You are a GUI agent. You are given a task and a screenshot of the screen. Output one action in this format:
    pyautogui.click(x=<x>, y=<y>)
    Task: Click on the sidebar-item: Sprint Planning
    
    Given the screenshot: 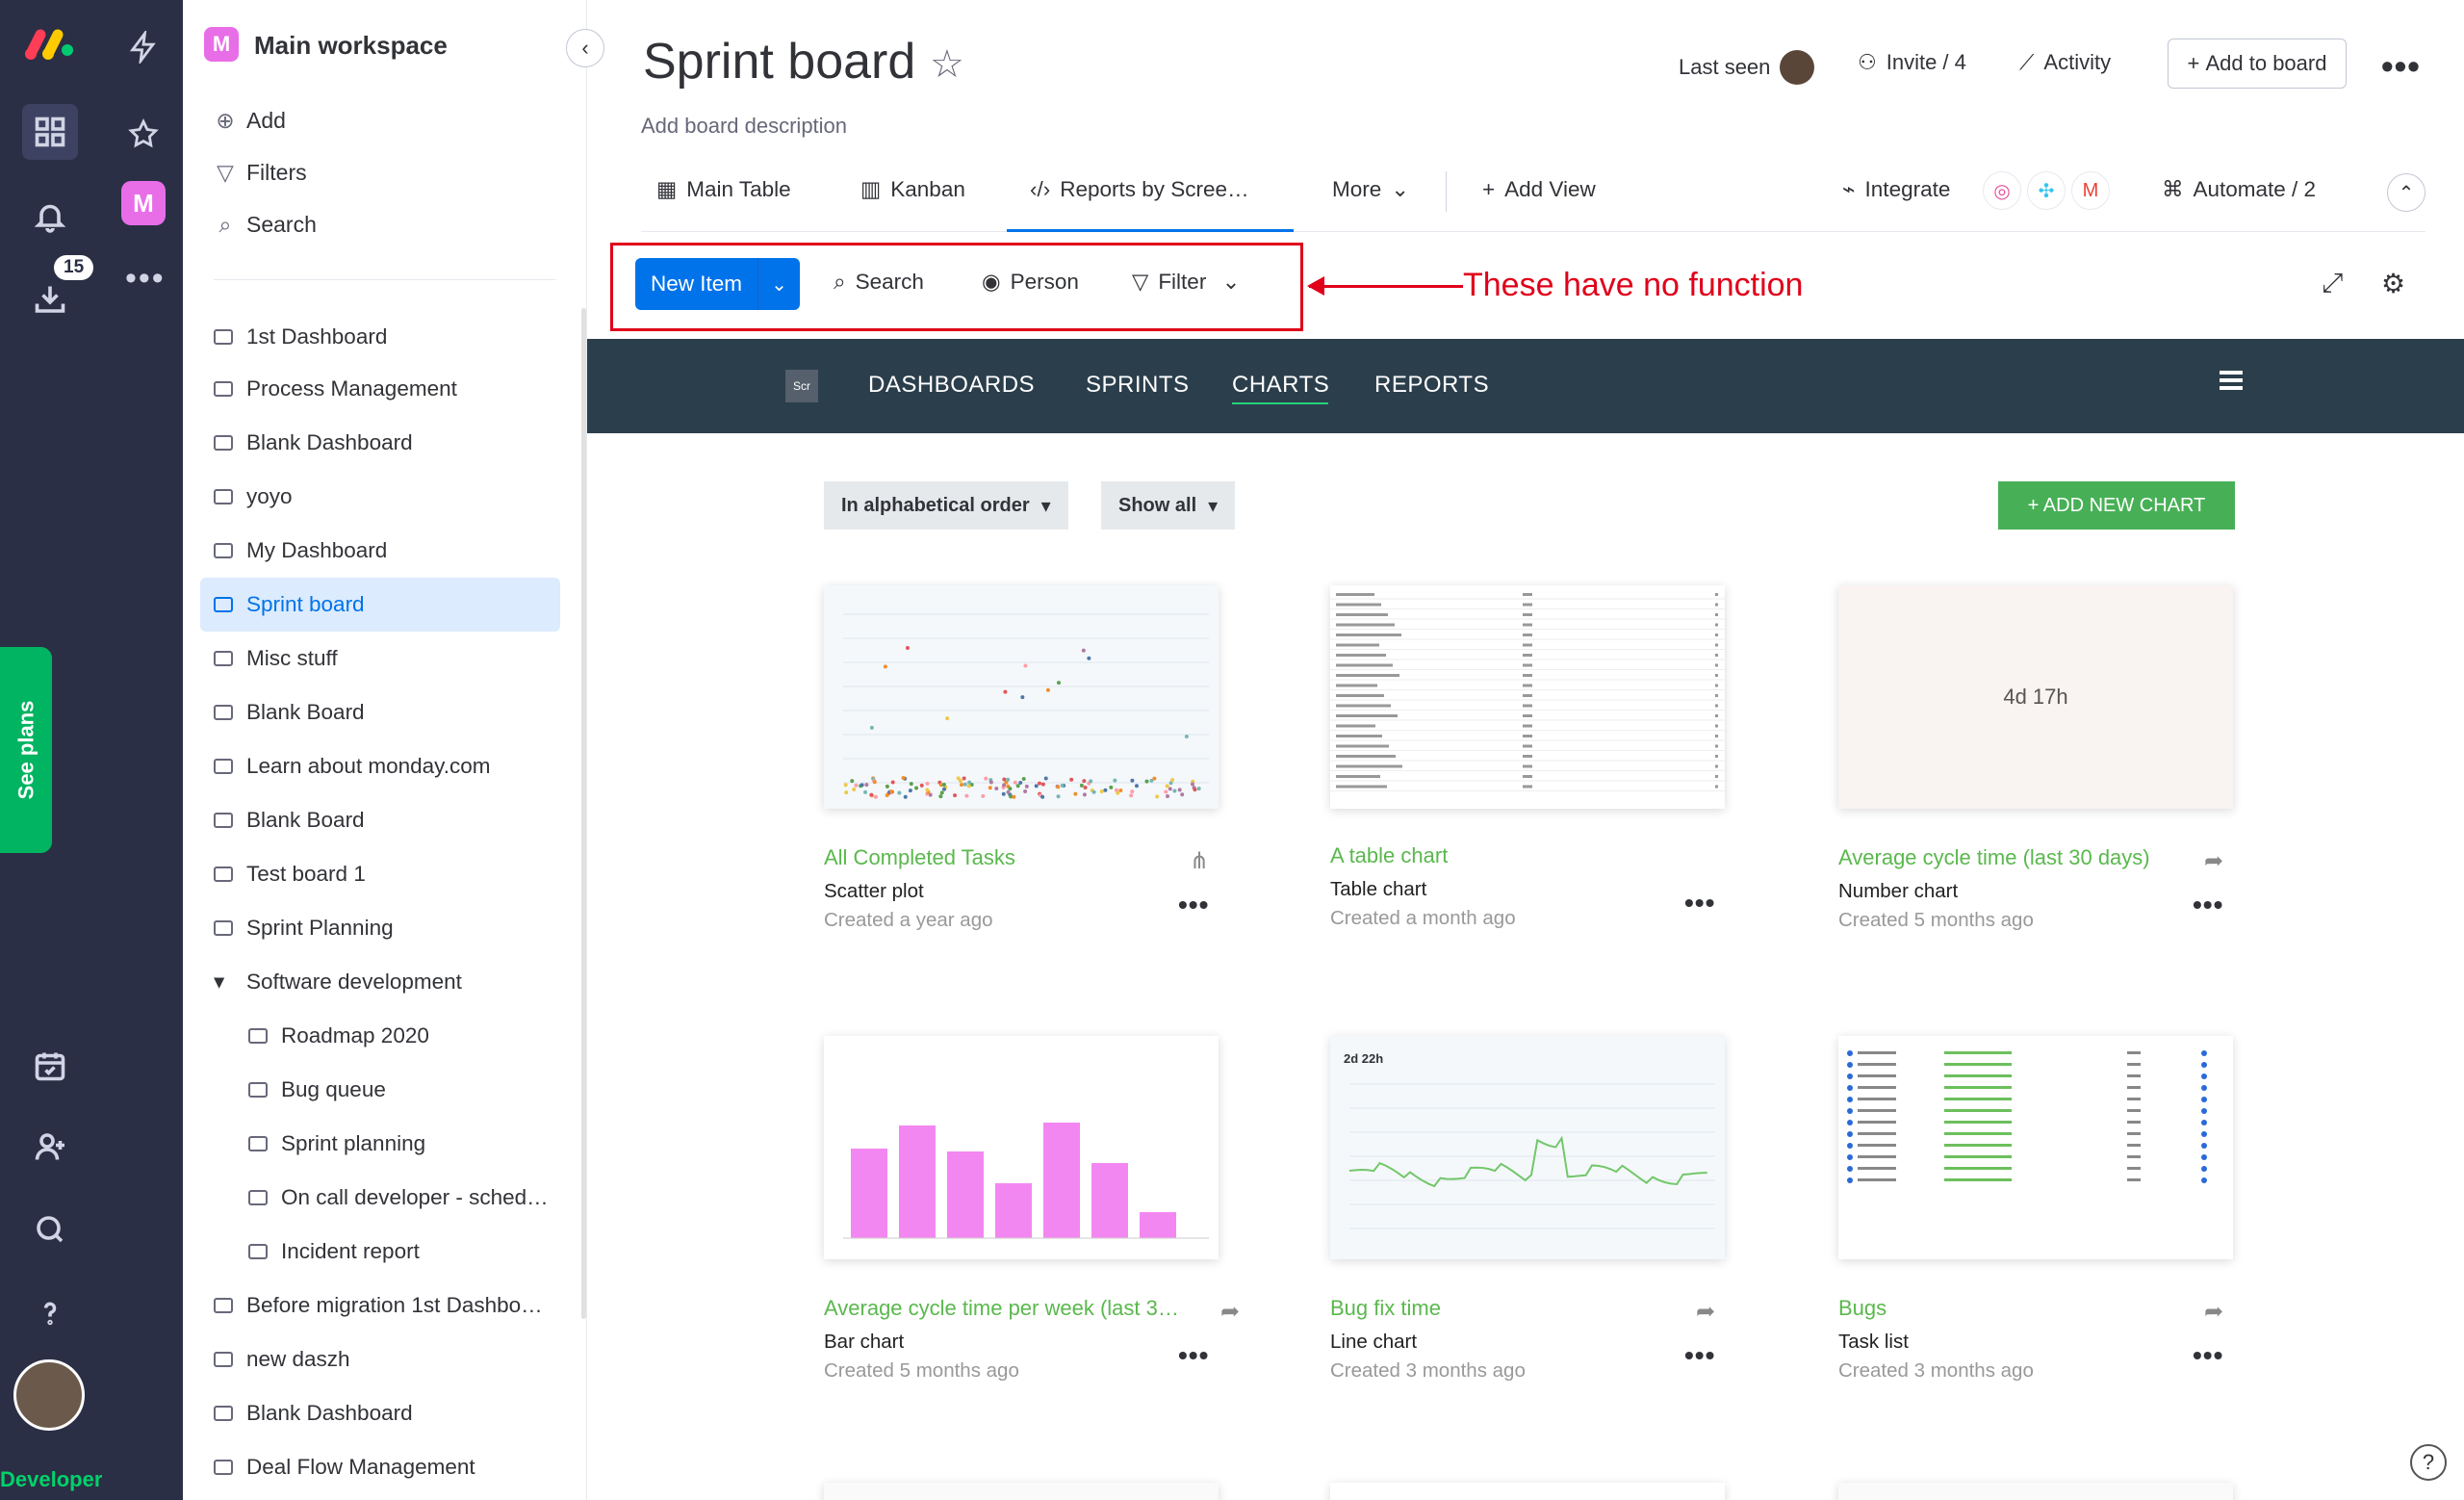 What is the action you would take?
    pyautogui.click(x=380, y=928)
    